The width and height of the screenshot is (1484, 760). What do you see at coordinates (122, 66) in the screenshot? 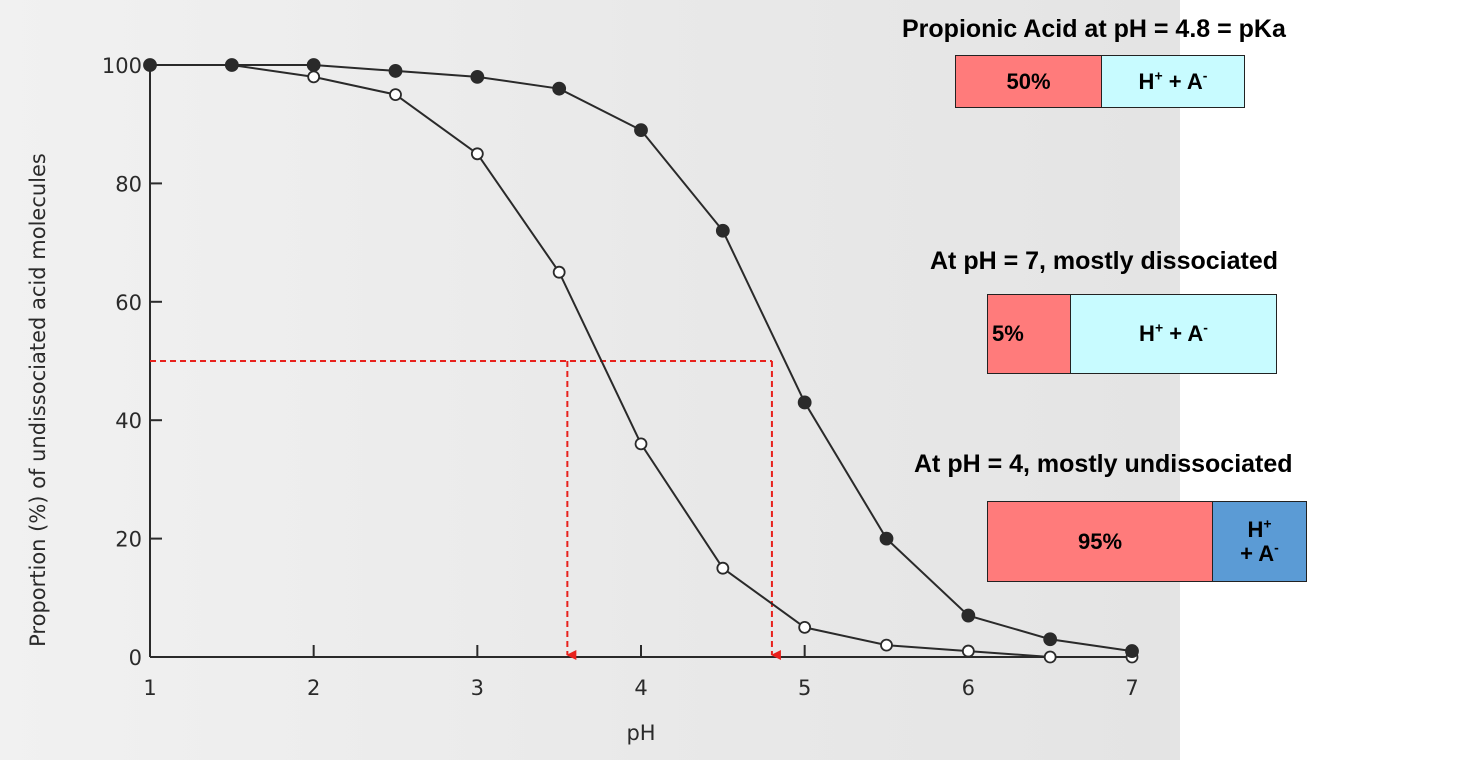
I see `y-tick-label: 100` at bounding box center [122, 66].